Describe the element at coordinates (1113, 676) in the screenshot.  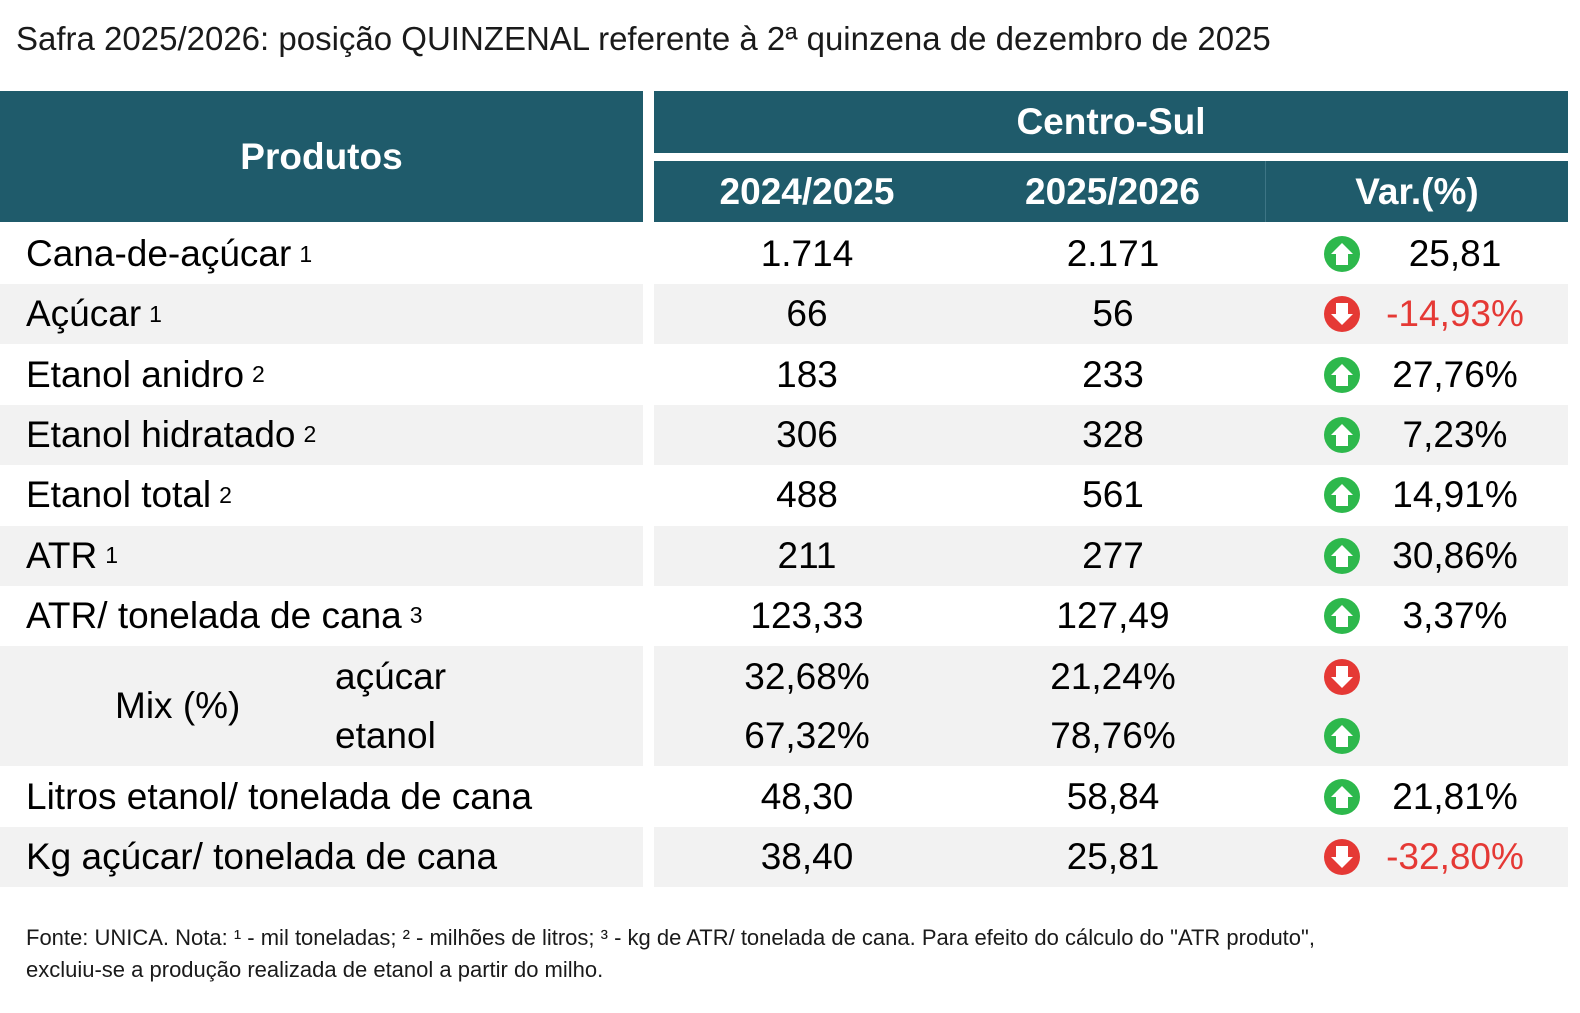
I see `mix-acucar-y2: 21,24%` at that location.